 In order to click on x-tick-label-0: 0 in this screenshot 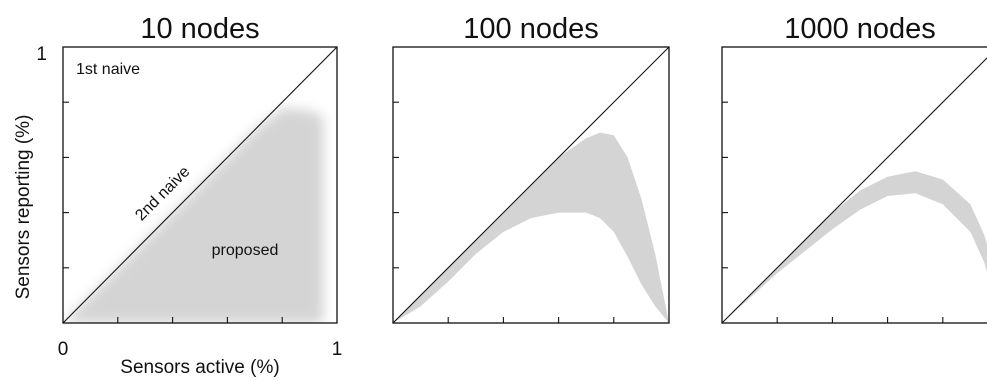, I will do `click(63, 349)`.